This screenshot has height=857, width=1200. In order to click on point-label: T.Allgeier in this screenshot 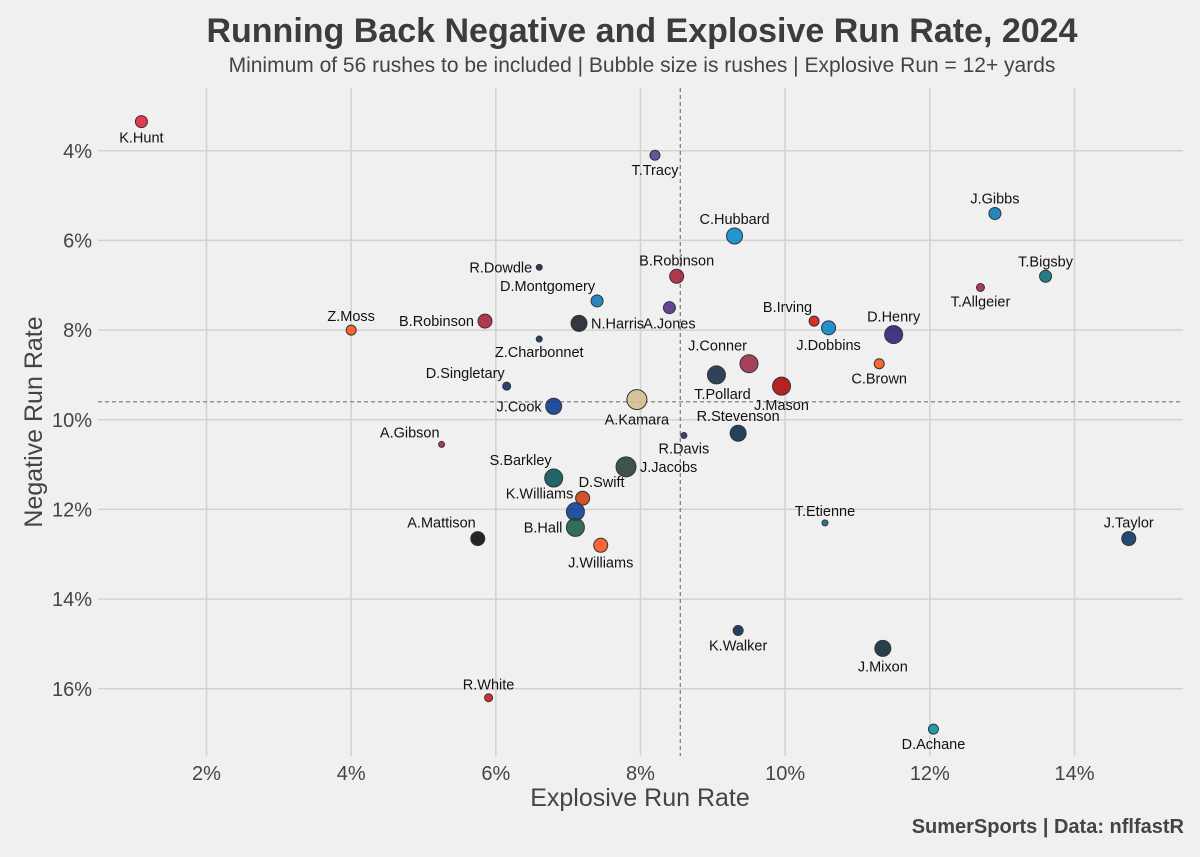, I will do `click(981, 303)`.